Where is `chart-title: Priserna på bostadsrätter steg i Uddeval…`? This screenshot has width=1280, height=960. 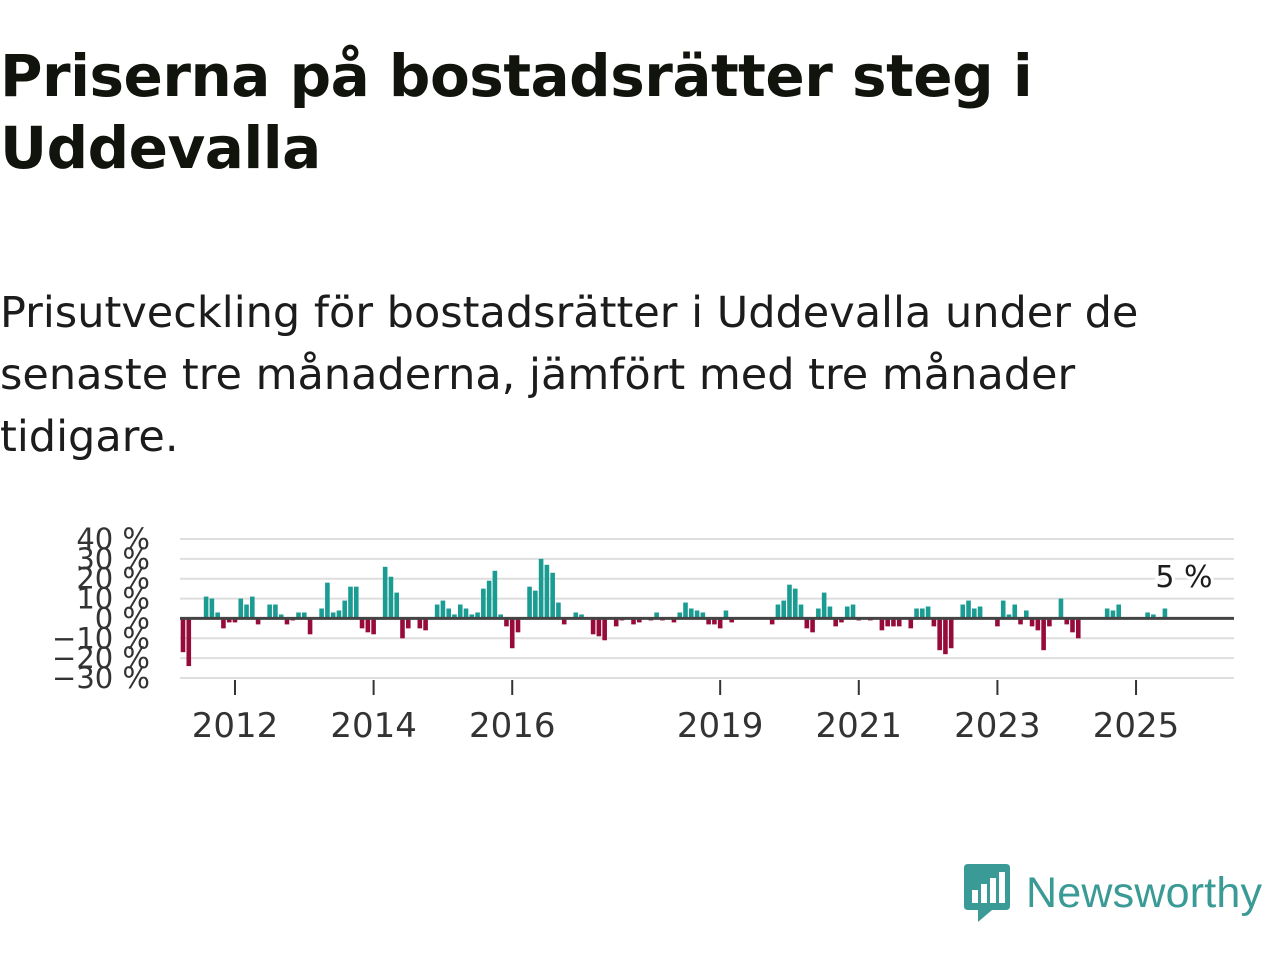 chart-title: Priserna på bostadsrätter steg i Uddeval… is located at coordinates (516, 112).